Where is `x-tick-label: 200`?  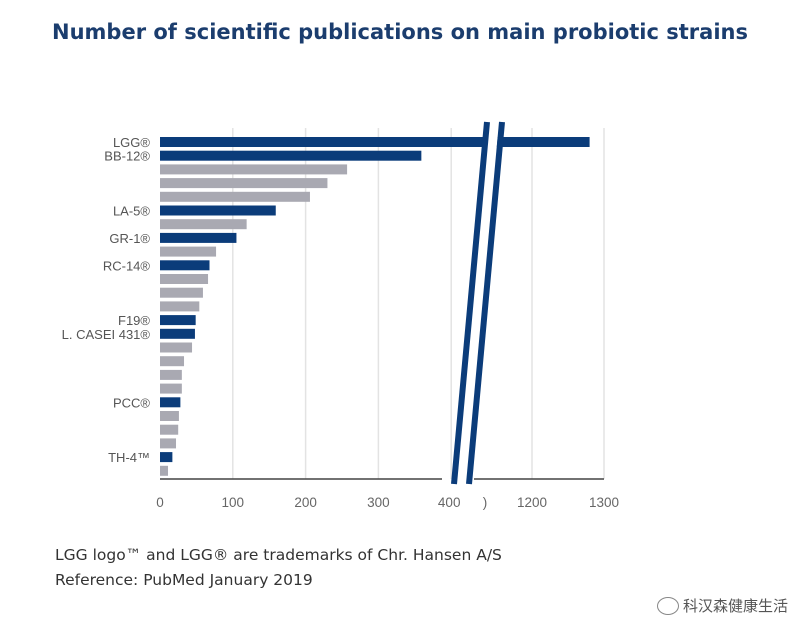 x-tick-label: 200 is located at coordinates (305, 502).